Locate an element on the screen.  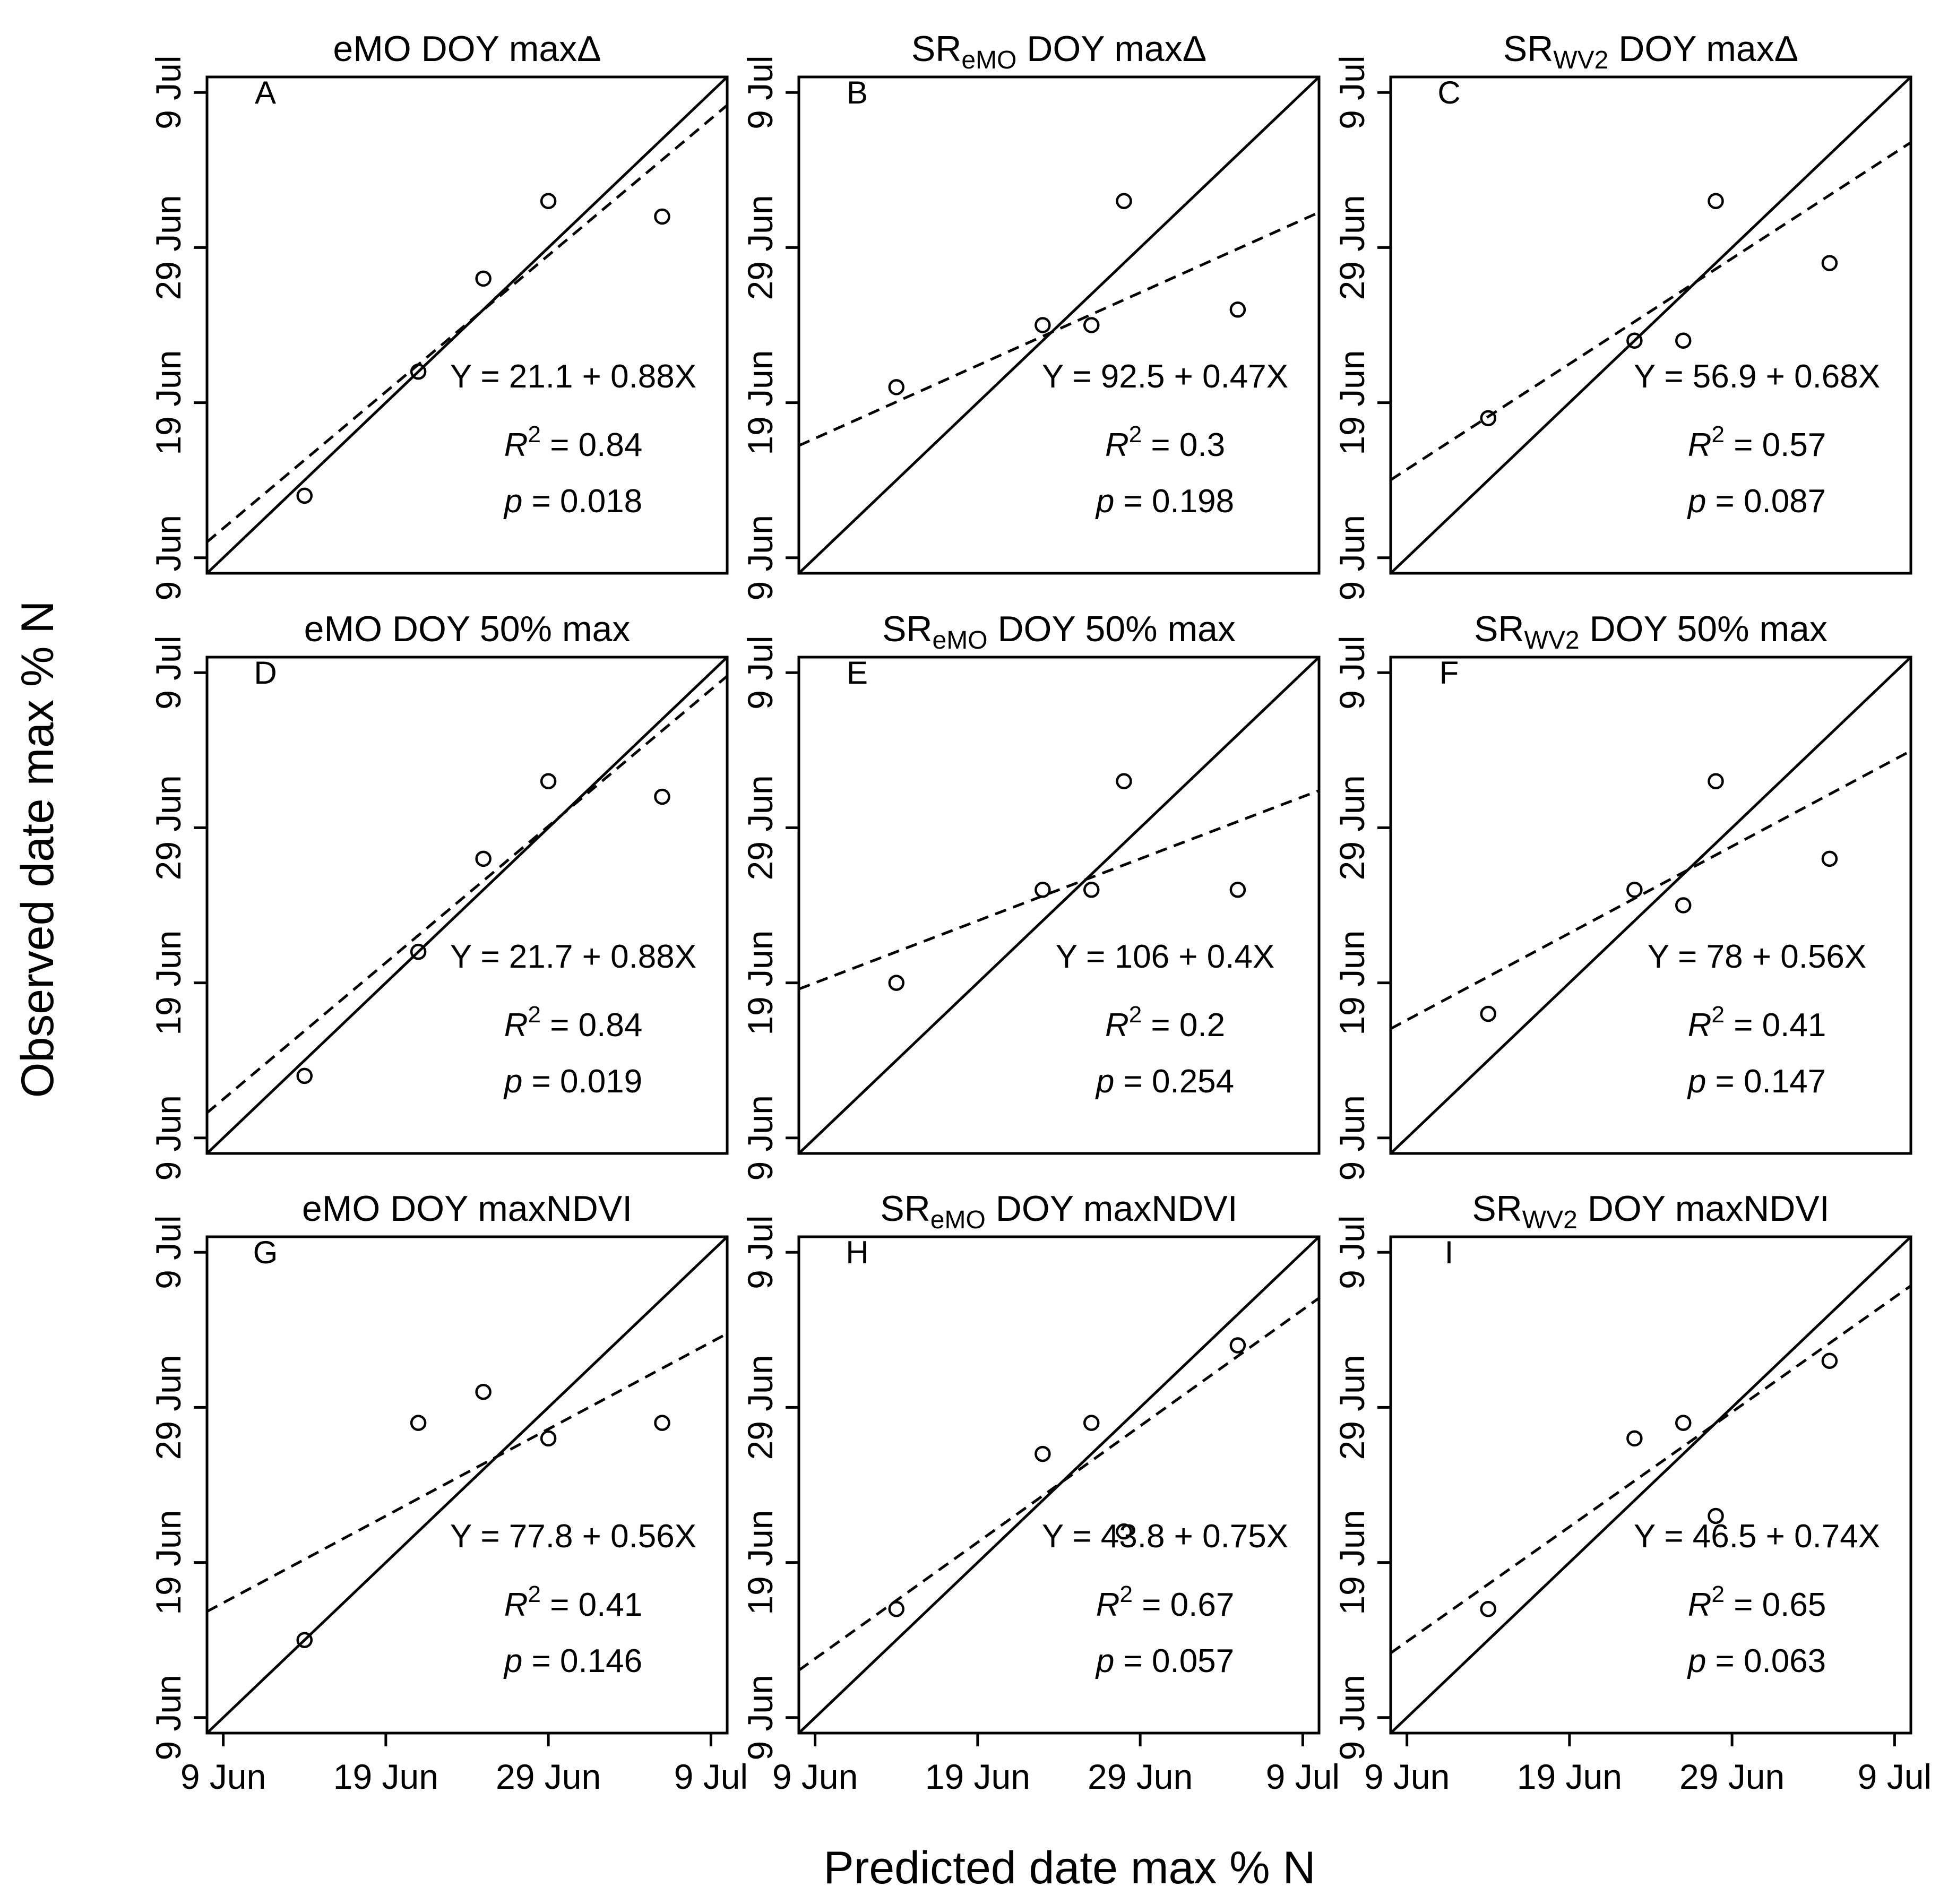
panel-title-main: eMO is located at coordinates (343, 629).